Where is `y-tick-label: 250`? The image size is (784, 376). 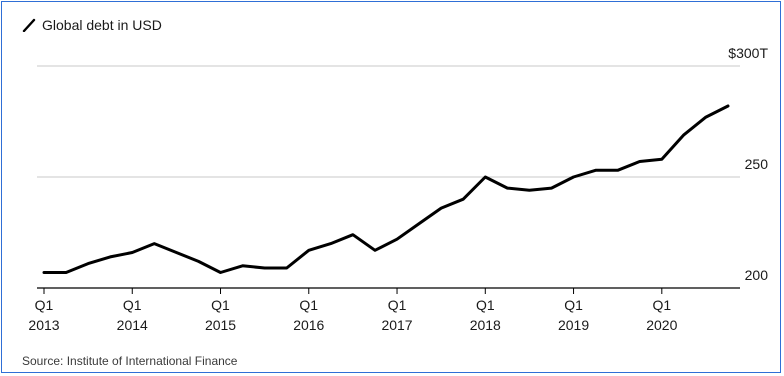 y-tick-label: 250 is located at coordinates (757, 164).